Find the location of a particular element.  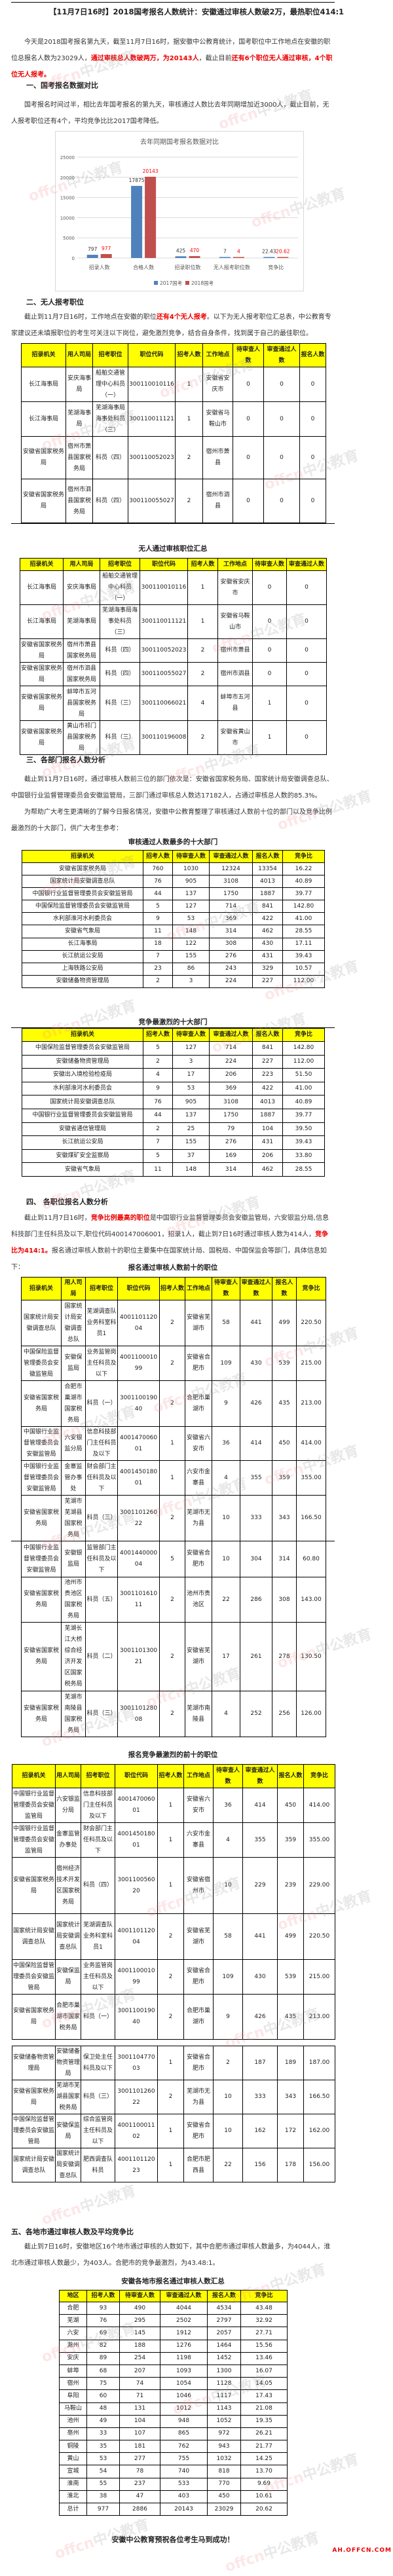

table-cell: 220.50 is located at coordinates (311, 1323).